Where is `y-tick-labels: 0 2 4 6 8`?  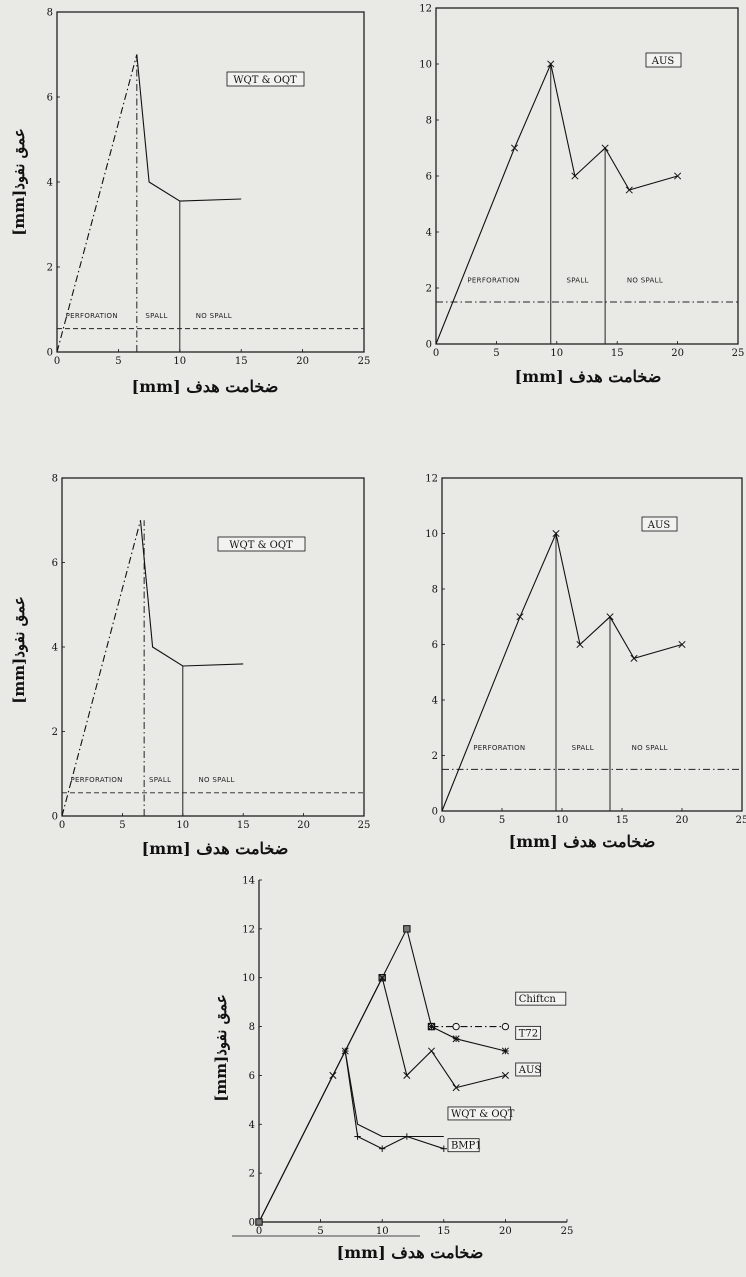 y-tick-labels: 0 2 4 6 8 is located at coordinates (58, 648).